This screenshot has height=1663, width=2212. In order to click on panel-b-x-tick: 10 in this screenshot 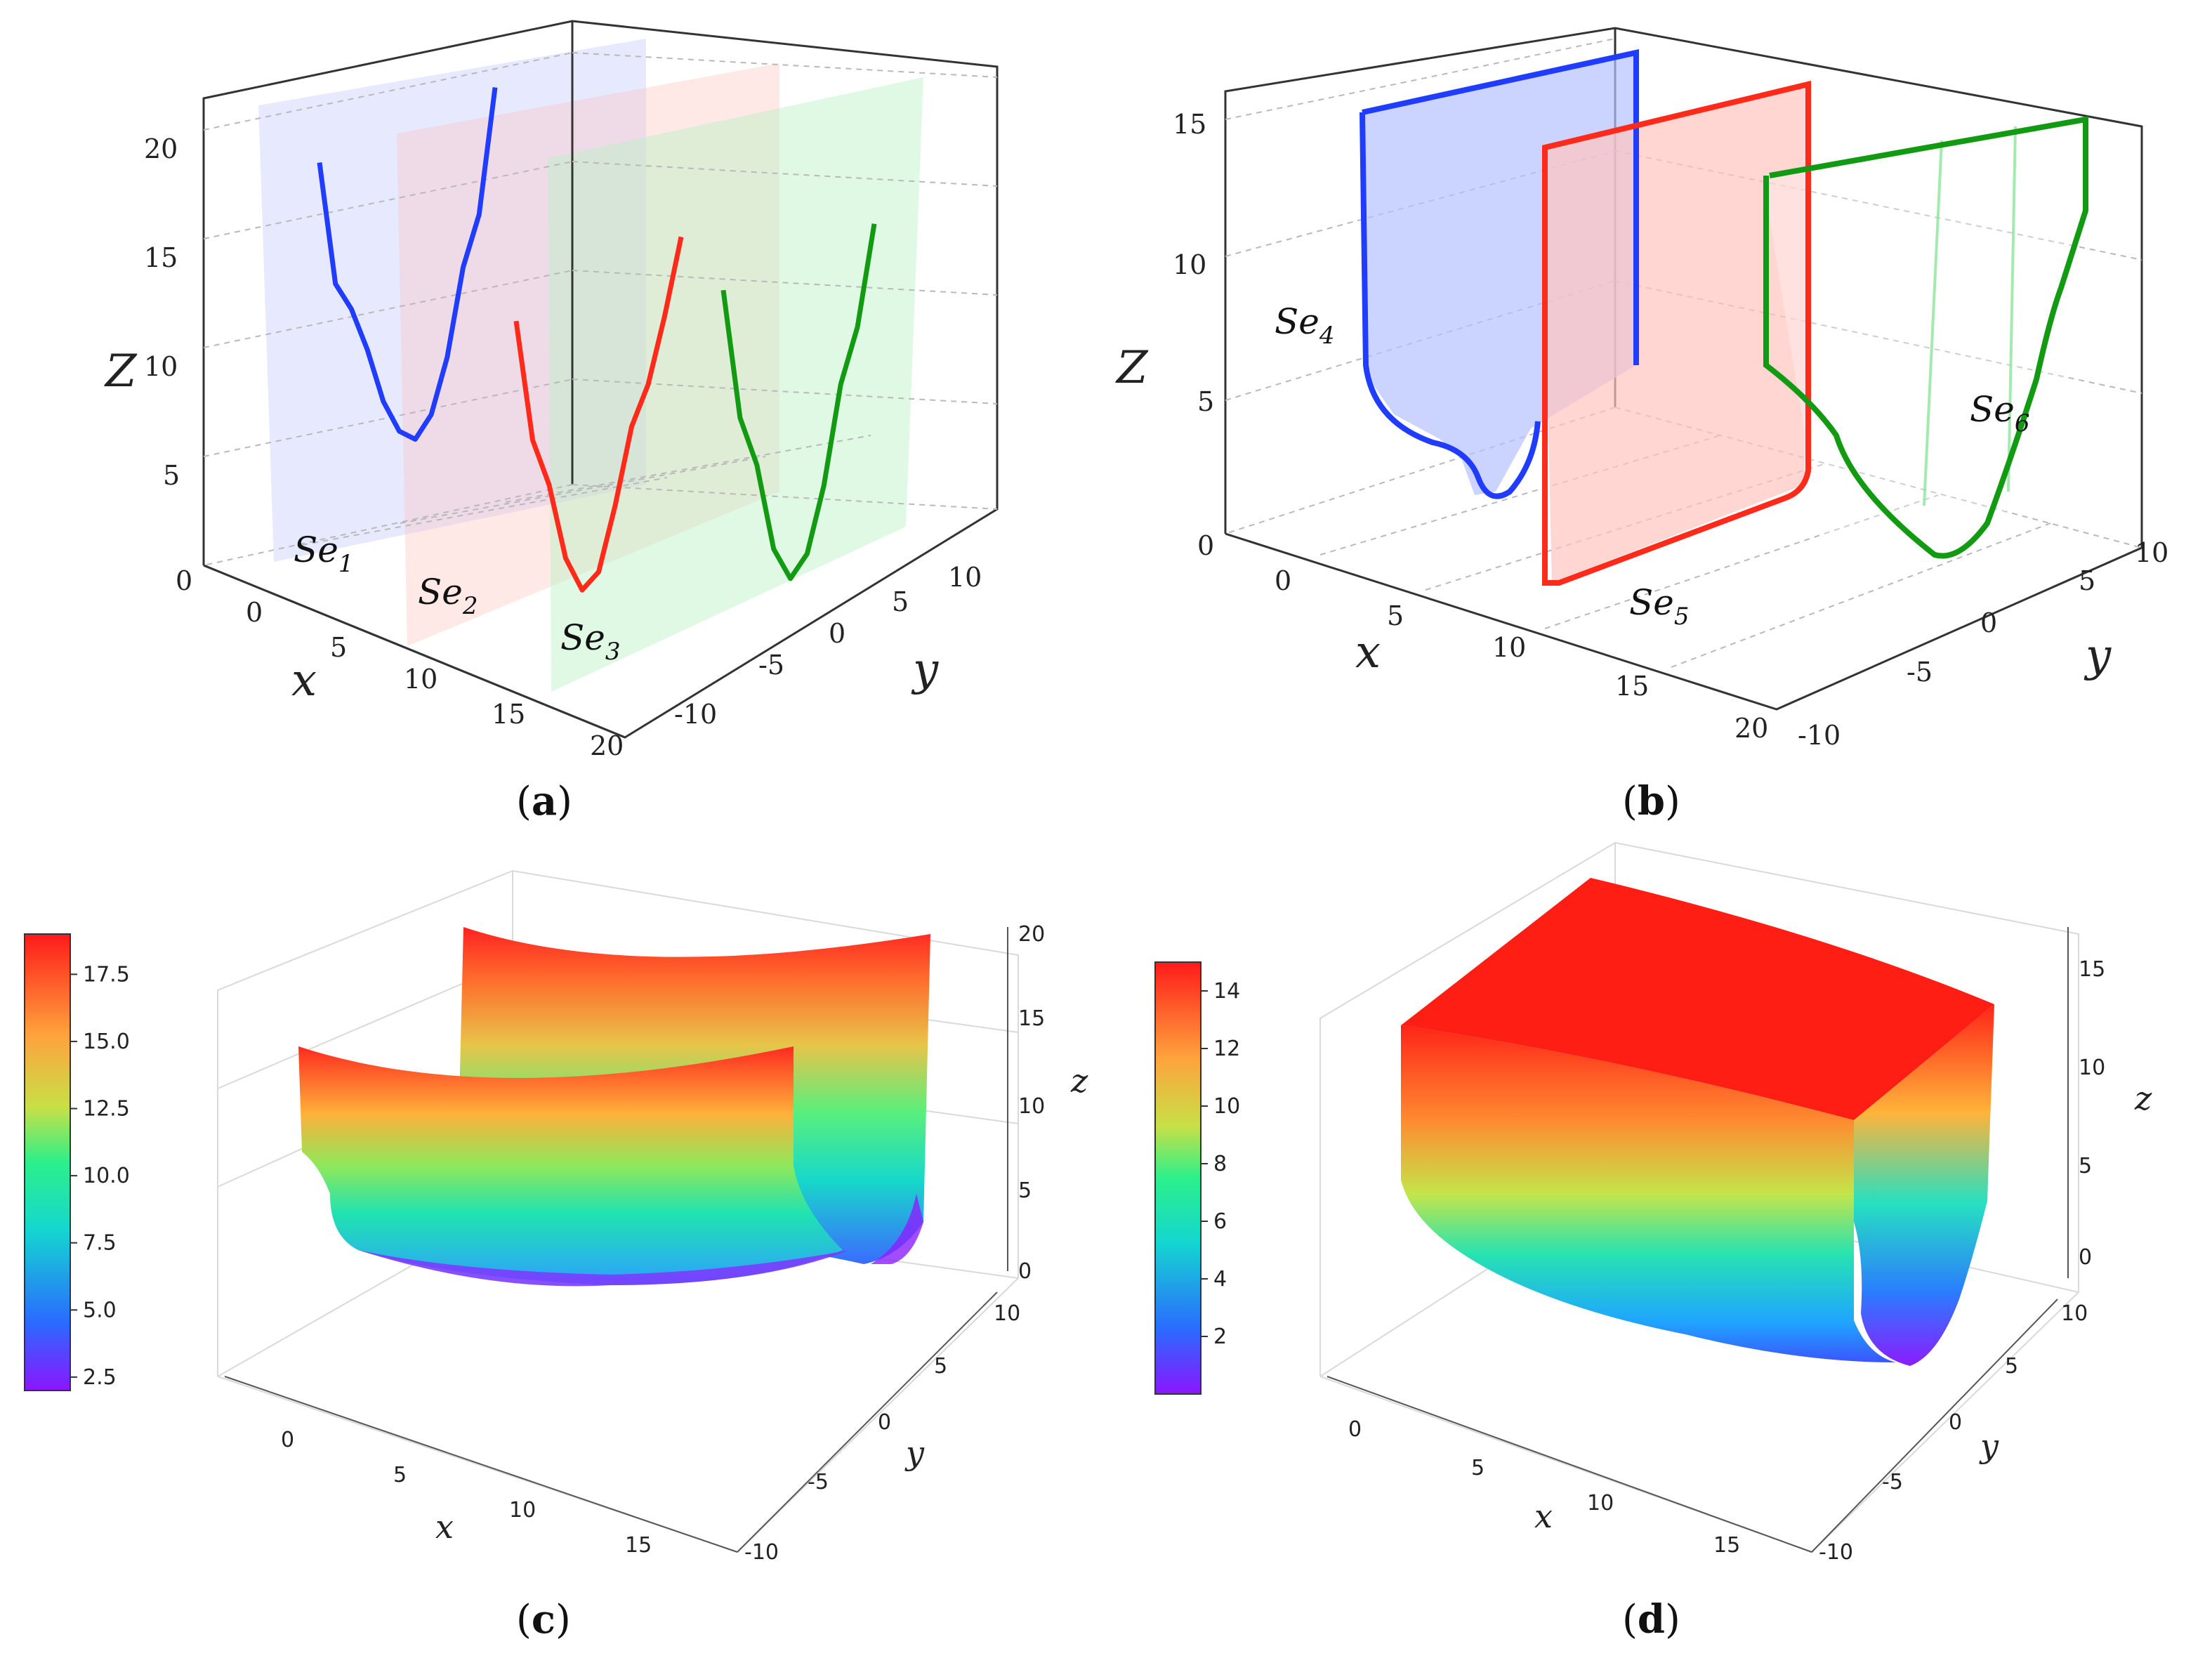, I will do `click(1509, 647)`.